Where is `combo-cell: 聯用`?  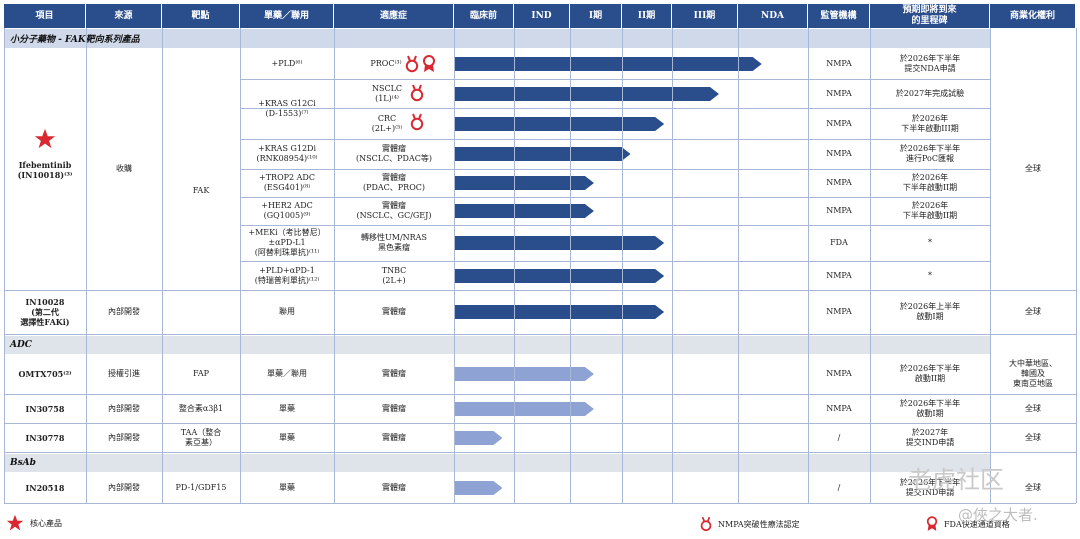
combo-cell: 聯用 is located at coordinates (287, 311).